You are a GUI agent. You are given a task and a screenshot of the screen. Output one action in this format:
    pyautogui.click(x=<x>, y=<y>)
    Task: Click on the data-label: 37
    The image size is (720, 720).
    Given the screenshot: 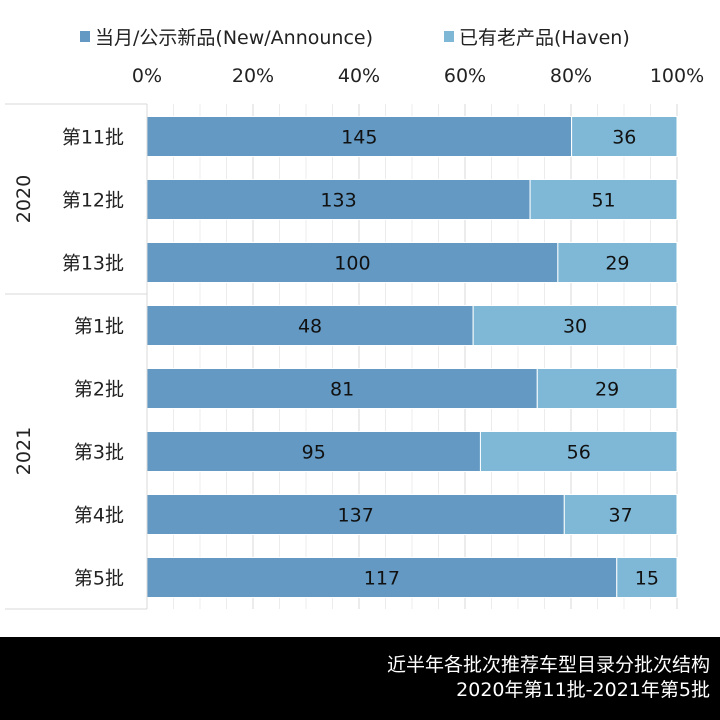 What is the action you would take?
    pyautogui.click(x=621, y=516)
    